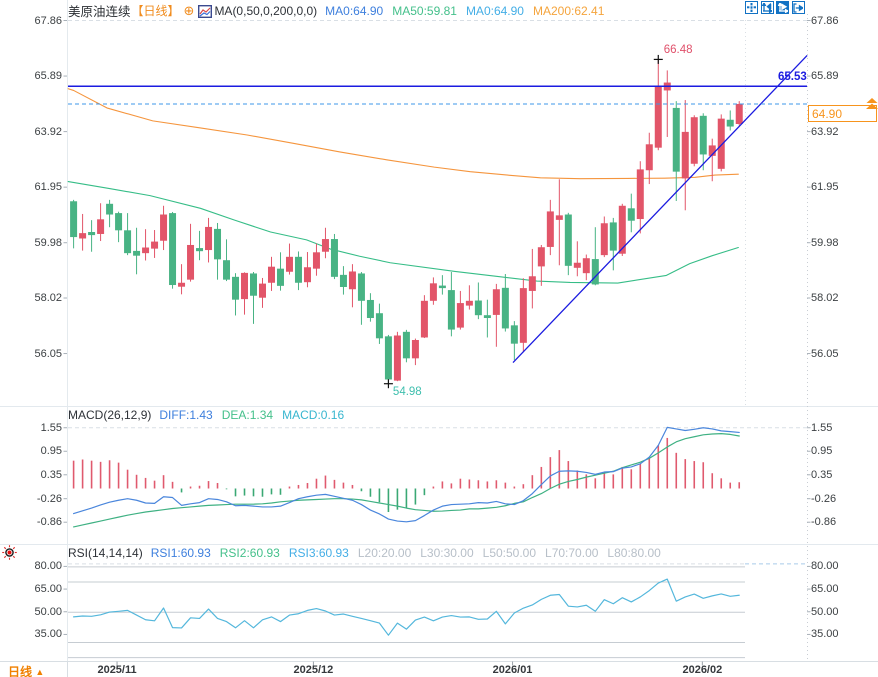  What do you see at coordinates (48, 187) in the screenshot?
I see `price-axis-label-left: 61.95` at bounding box center [48, 187].